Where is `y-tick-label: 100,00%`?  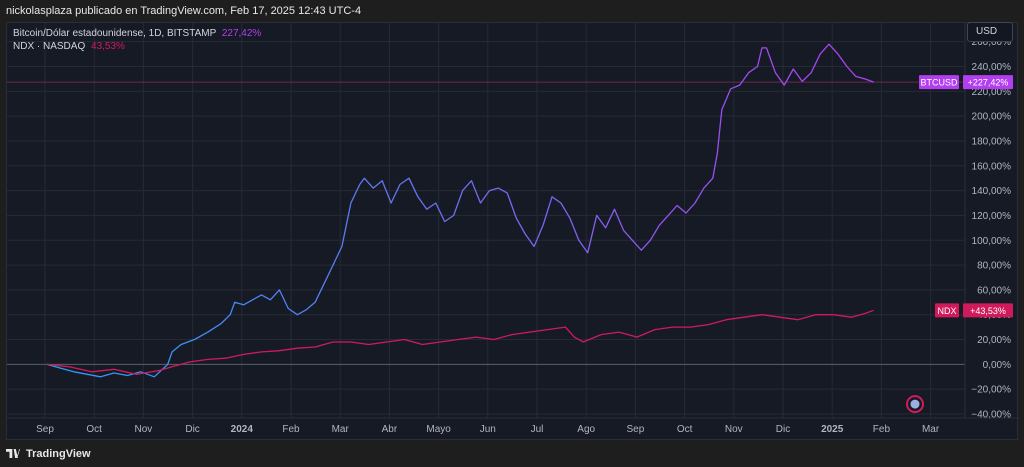 y-tick-label: 100,00% is located at coordinates (992, 241).